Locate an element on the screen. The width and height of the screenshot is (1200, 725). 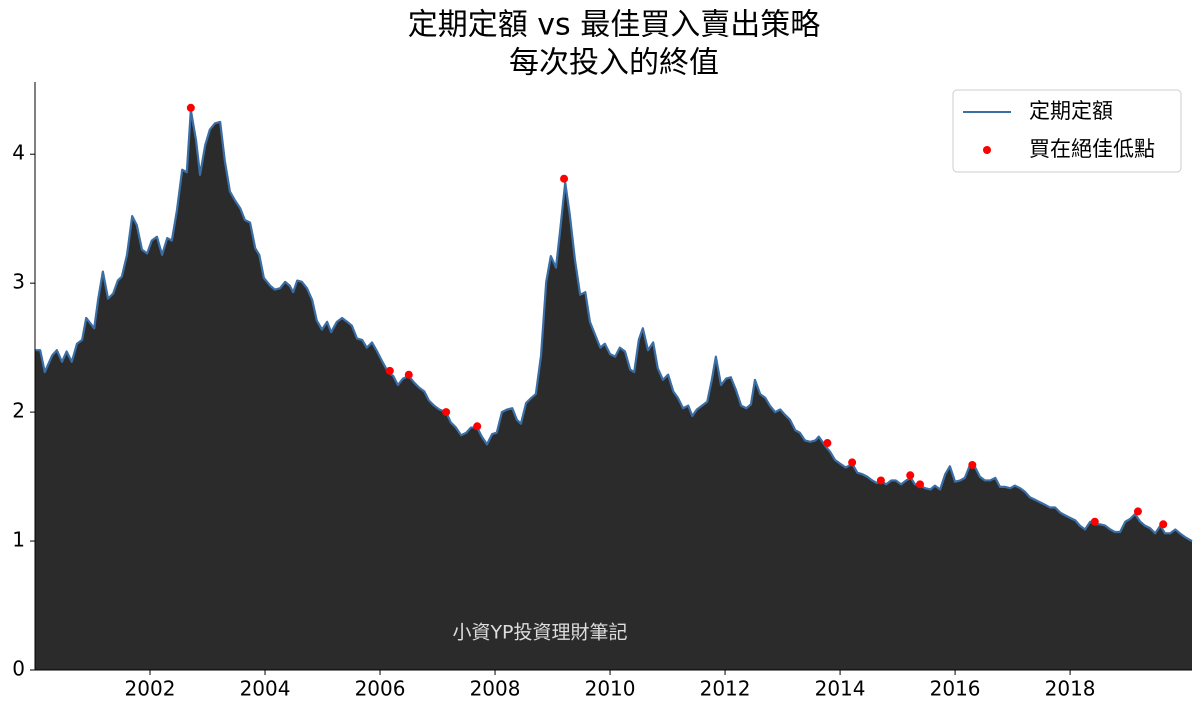
legend-label: 定期定額 is located at coordinates (1071, 111).